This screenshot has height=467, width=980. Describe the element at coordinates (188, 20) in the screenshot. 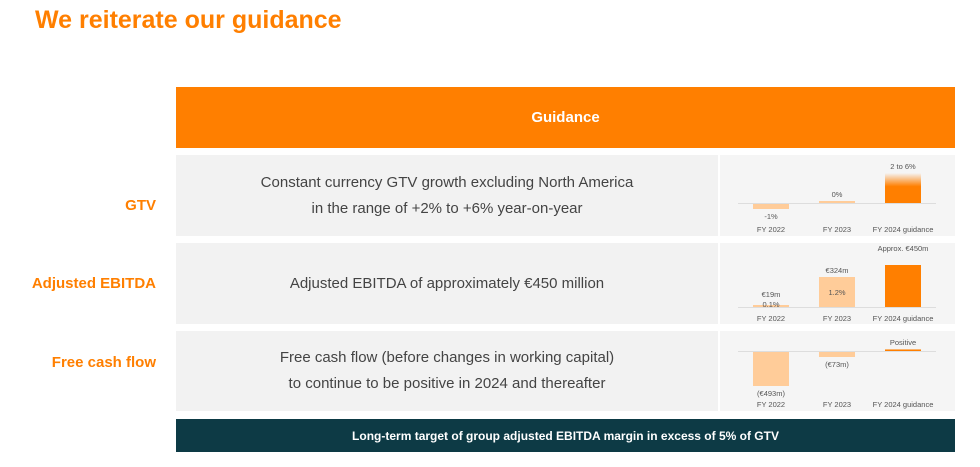

I see `page-title: We reiterate our guidance` at that location.